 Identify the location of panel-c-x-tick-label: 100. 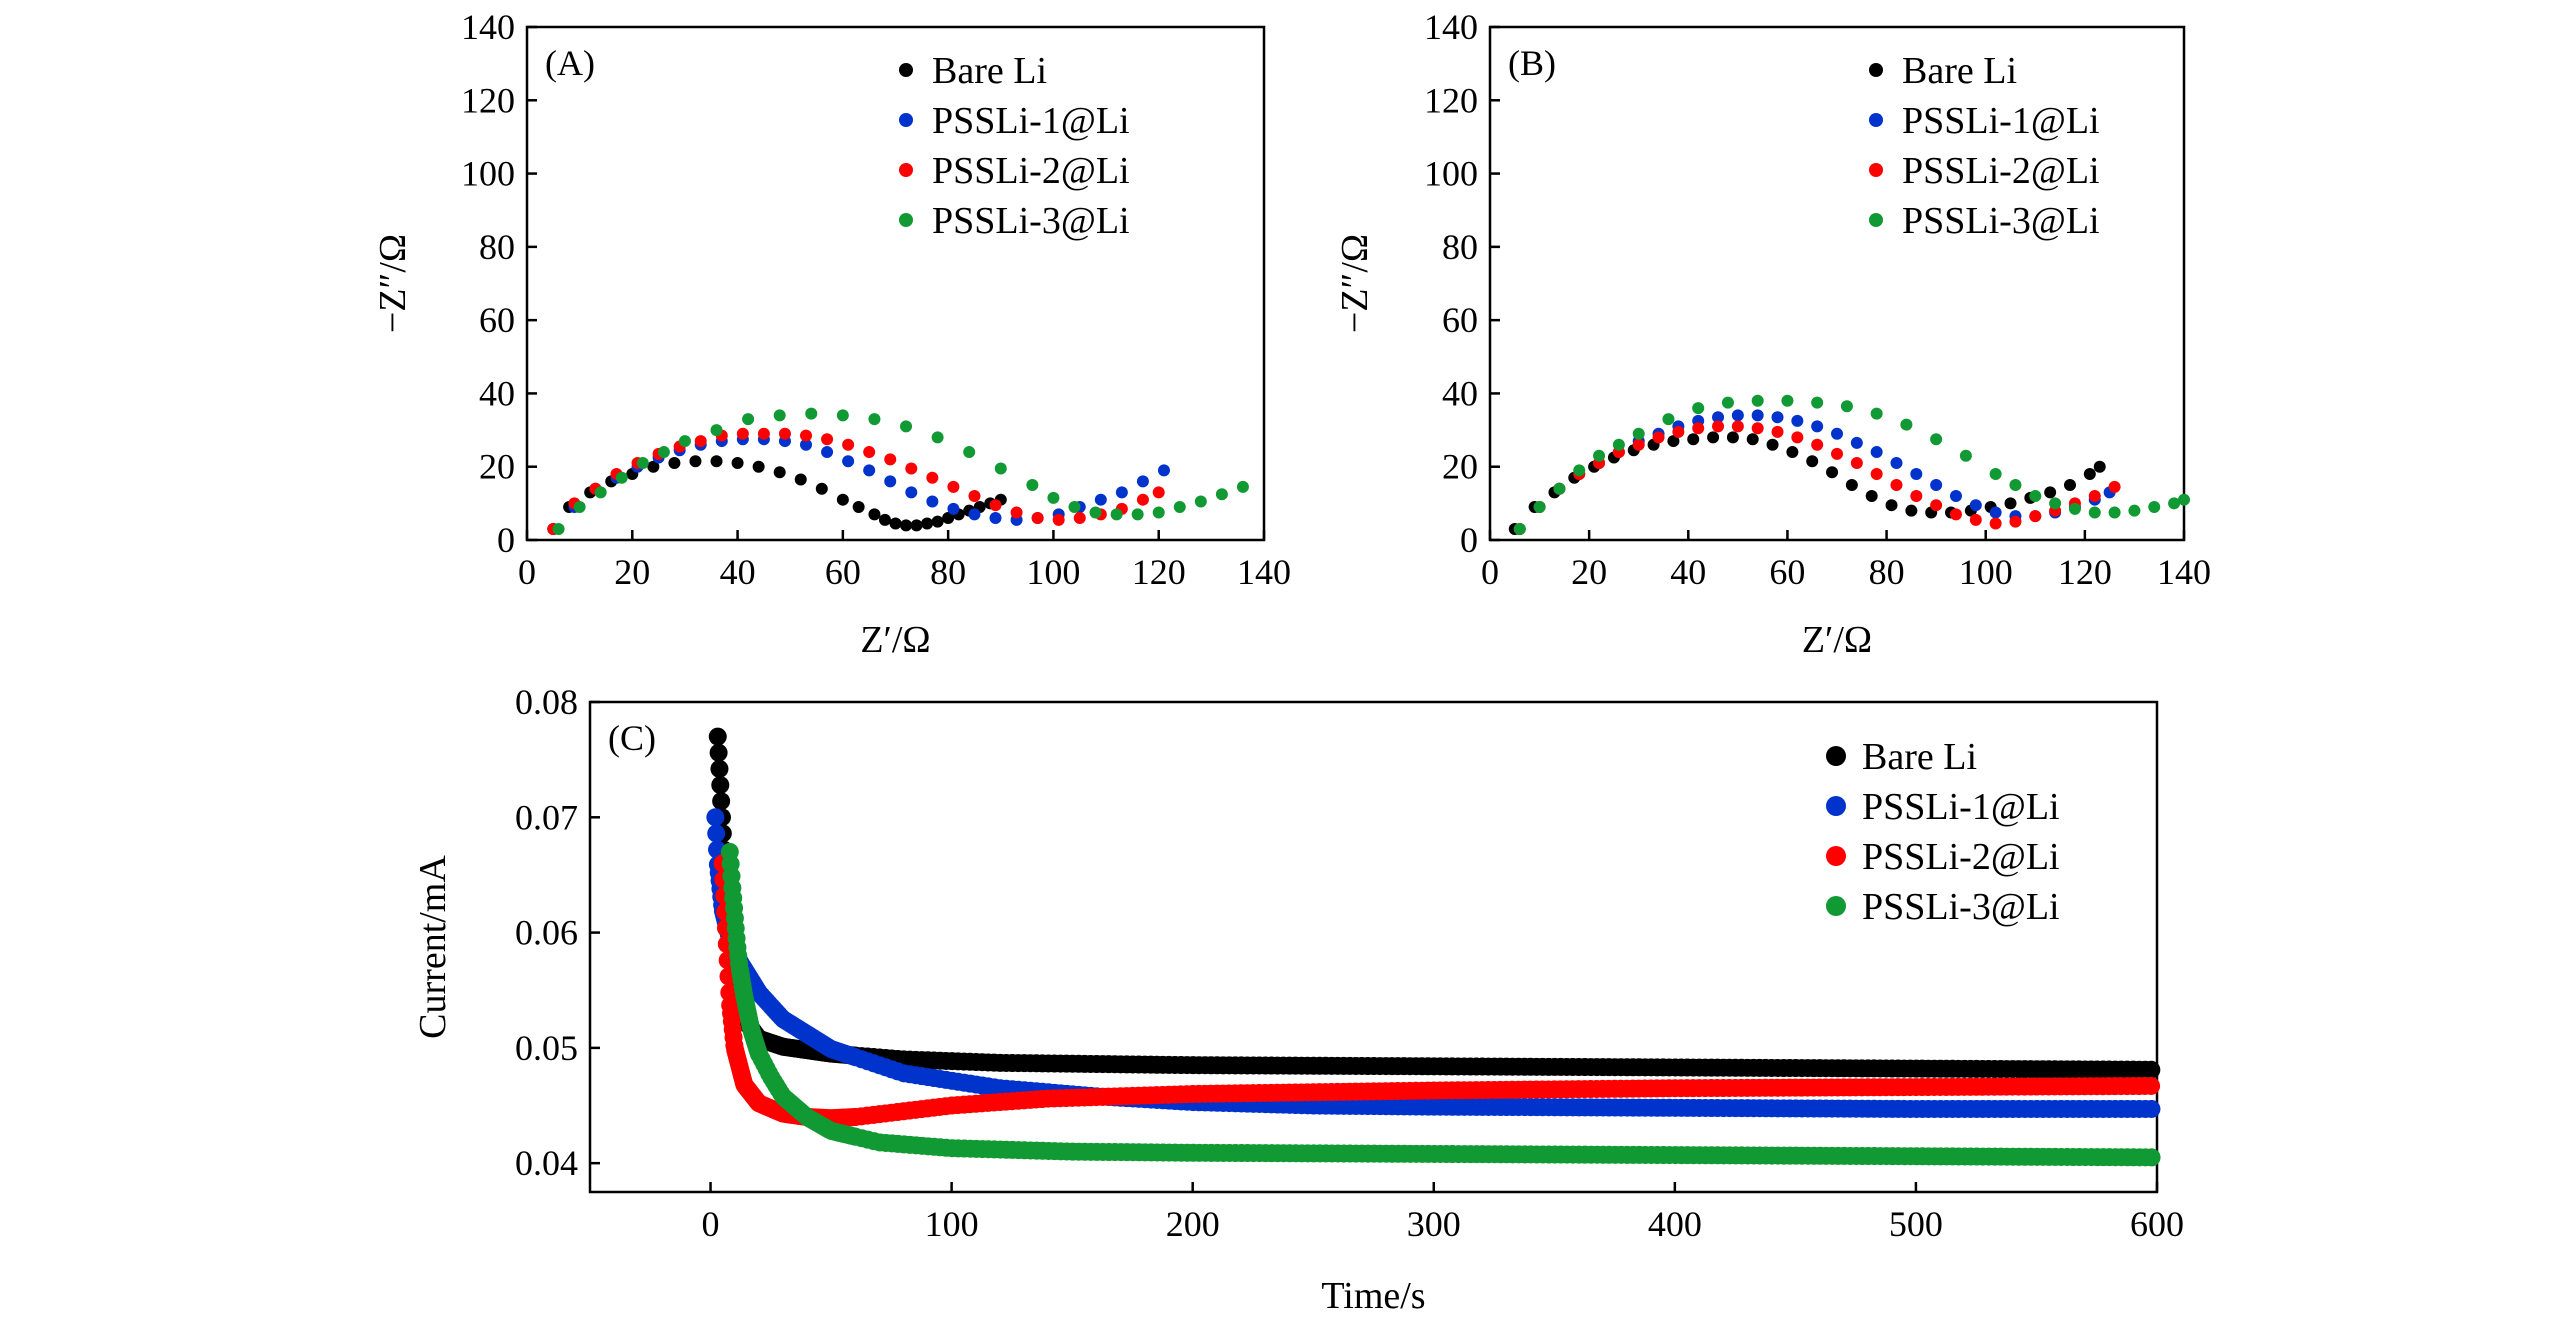
(952, 1224).